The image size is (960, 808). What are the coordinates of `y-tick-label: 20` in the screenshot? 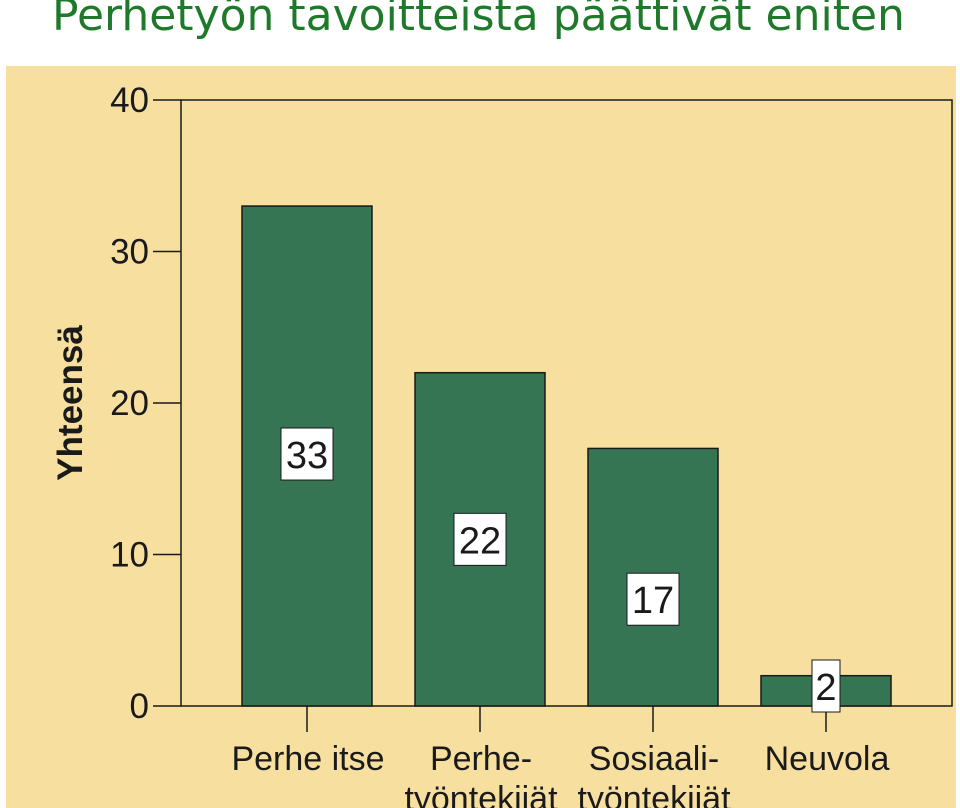 It's located at (129, 403).